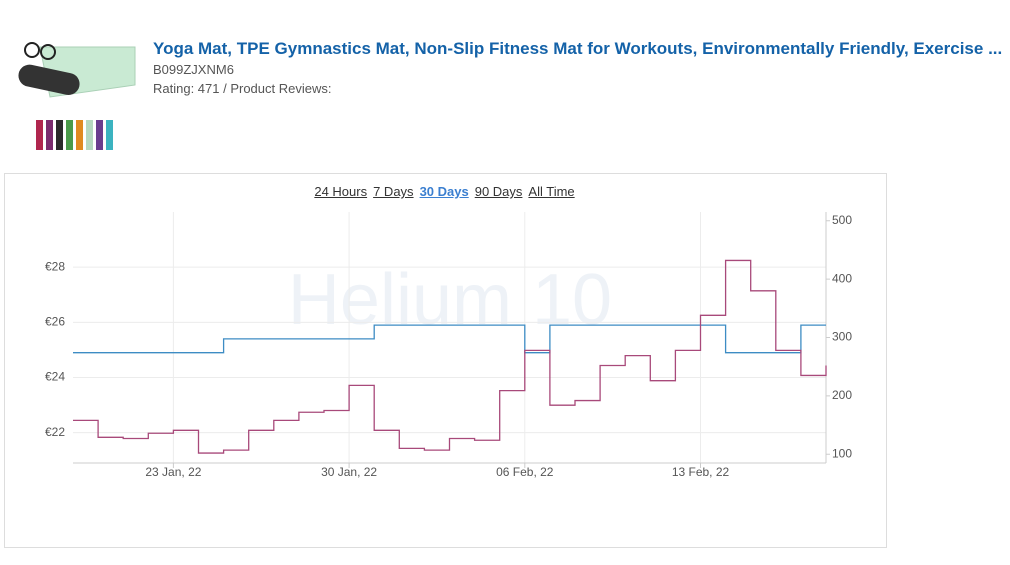 This screenshot has height=565, width=1010. Describe the element at coordinates (525, 472) in the screenshot. I see `x-tick-label: 06 Feb, 22` at that location.